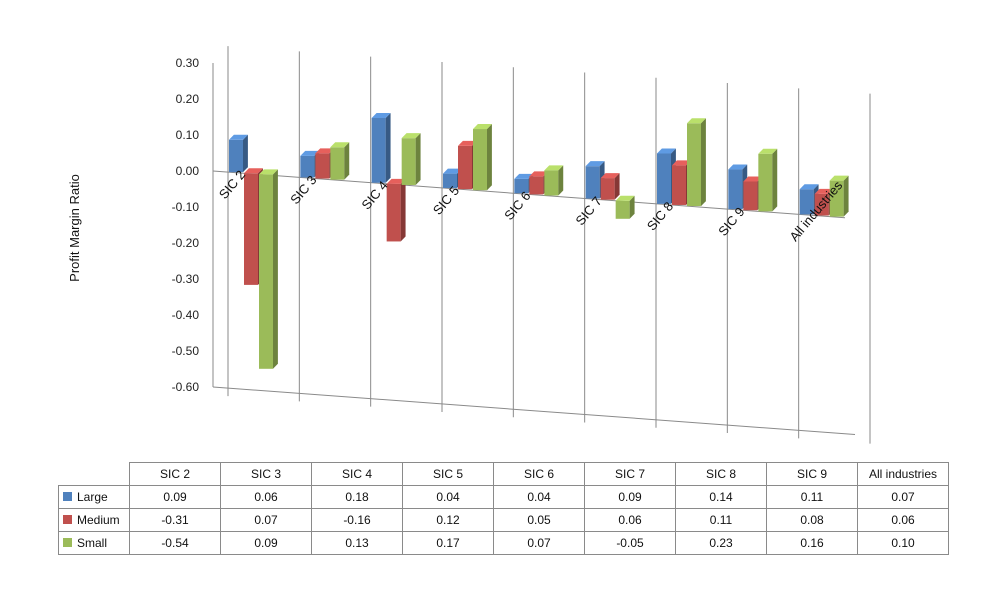 The height and width of the screenshot is (600, 1000). Describe the element at coordinates (303, 190) in the screenshot. I see `category-label: SIC 3` at that location.